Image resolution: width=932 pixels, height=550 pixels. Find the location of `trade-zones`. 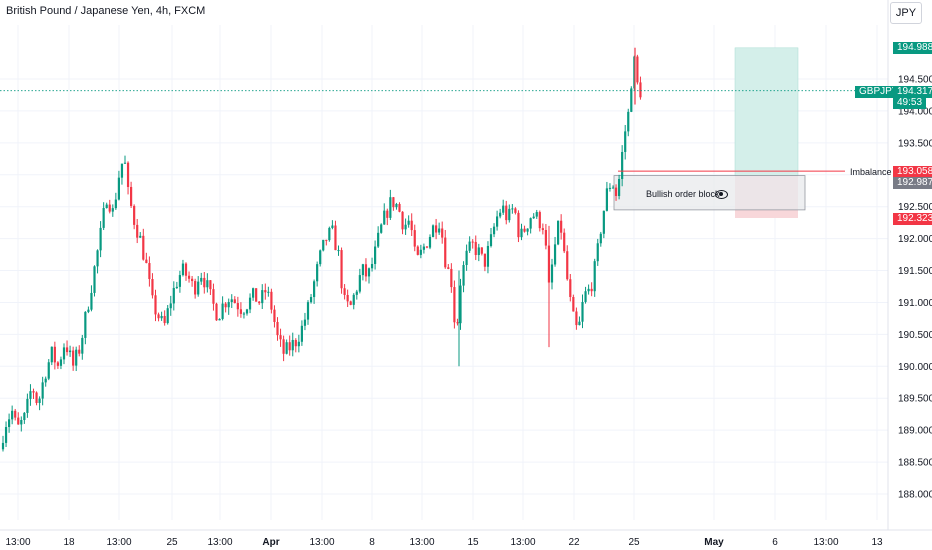

trade-zones is located at coordinates (709, 132).